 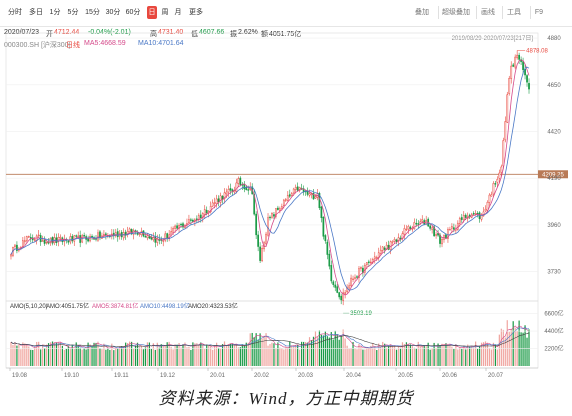 What do you see at coordinates (553, 349) in the screenshot?
I see `volume-tick-label: 2200亿` at bounding box center [553, 349].